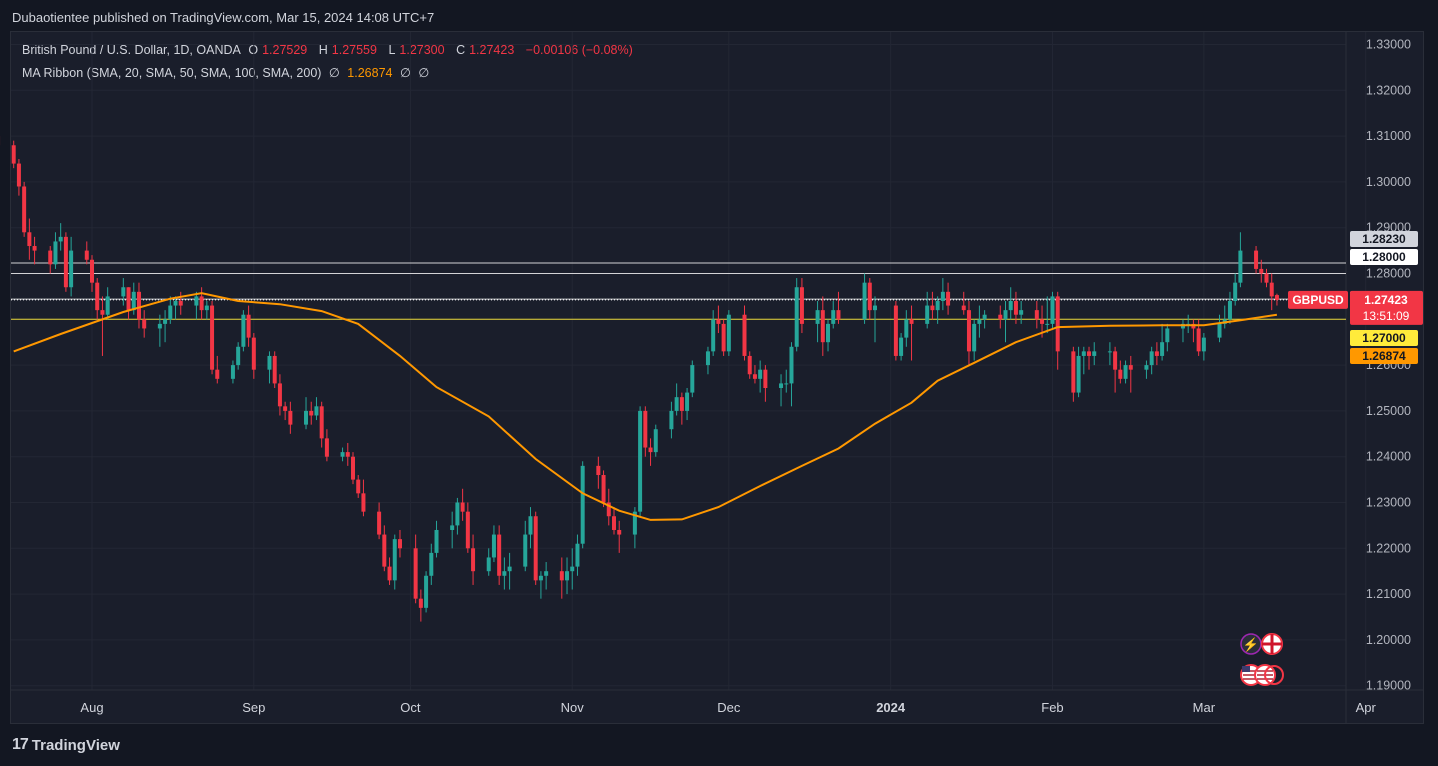  I want to click on ohlc-close: C 1.27423, so click(485, 50).